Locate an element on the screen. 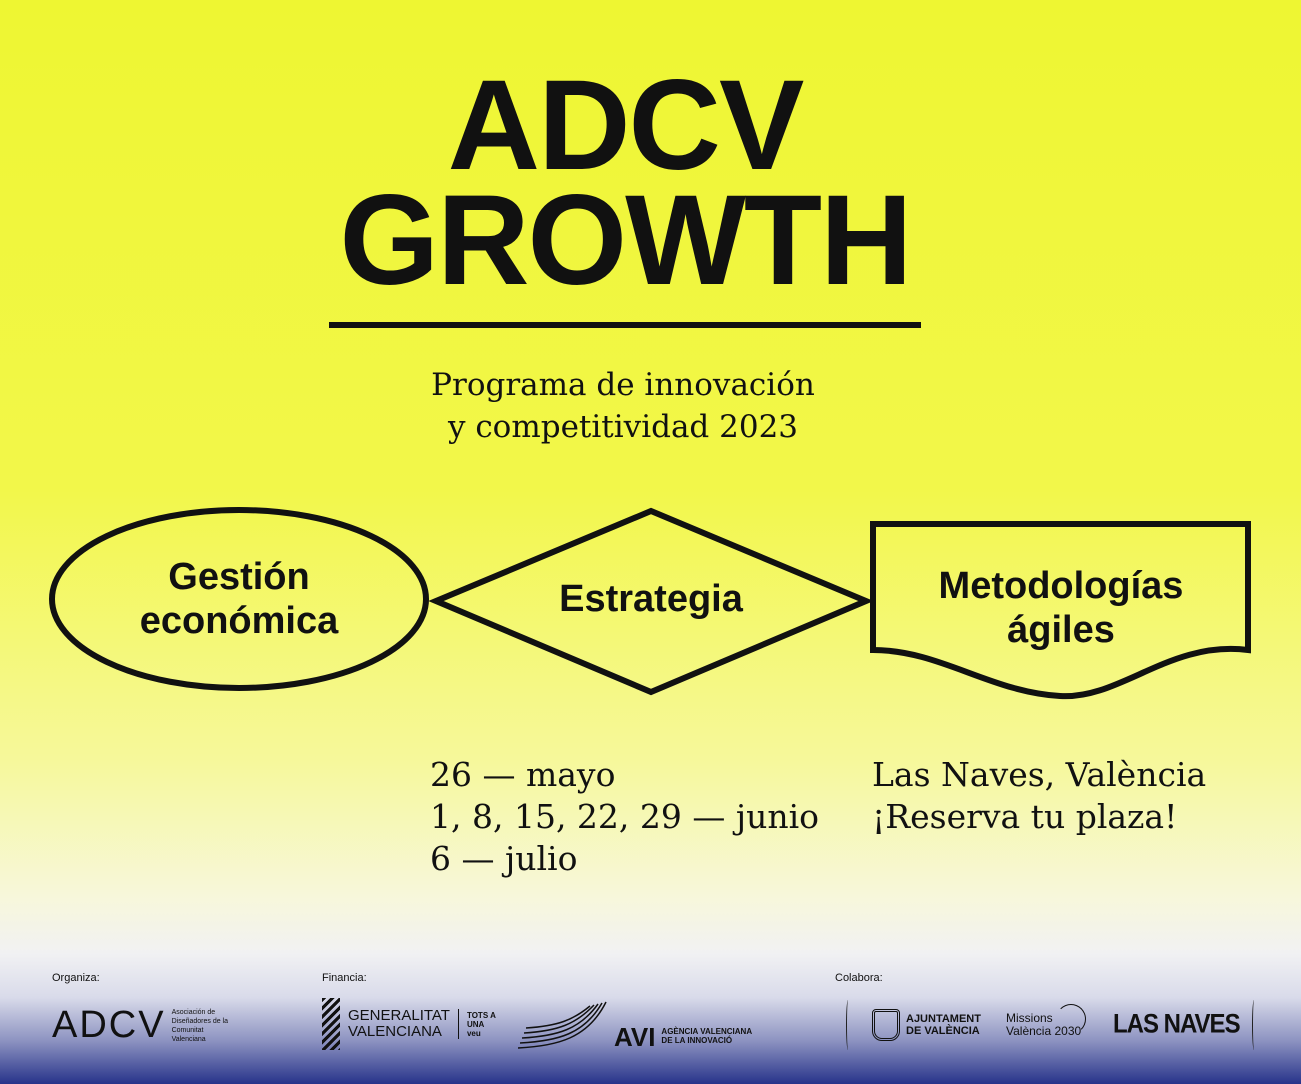 This screenshot has height=1084, width=1301. ajuntament-logo: AJUNTAMENT DE VALÈNCIA is located at coordinates (926, 1025).